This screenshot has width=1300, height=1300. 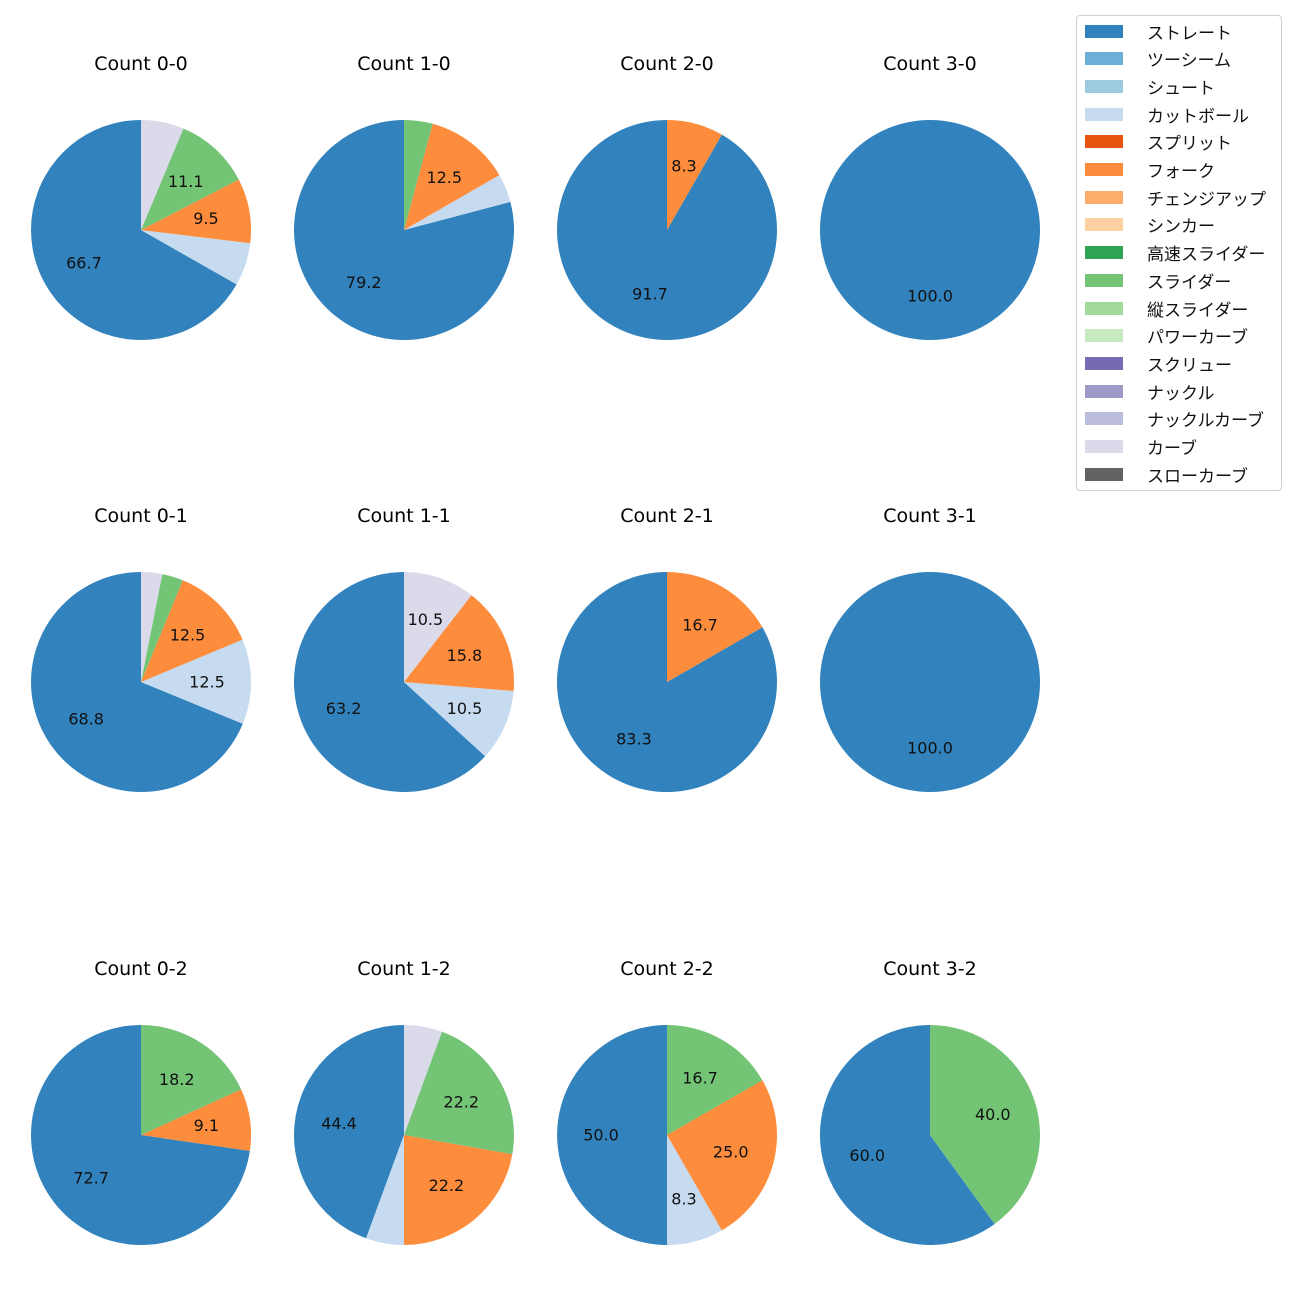 I want to click on legend-label: スローカーブ, so click(x=1197, y=476).